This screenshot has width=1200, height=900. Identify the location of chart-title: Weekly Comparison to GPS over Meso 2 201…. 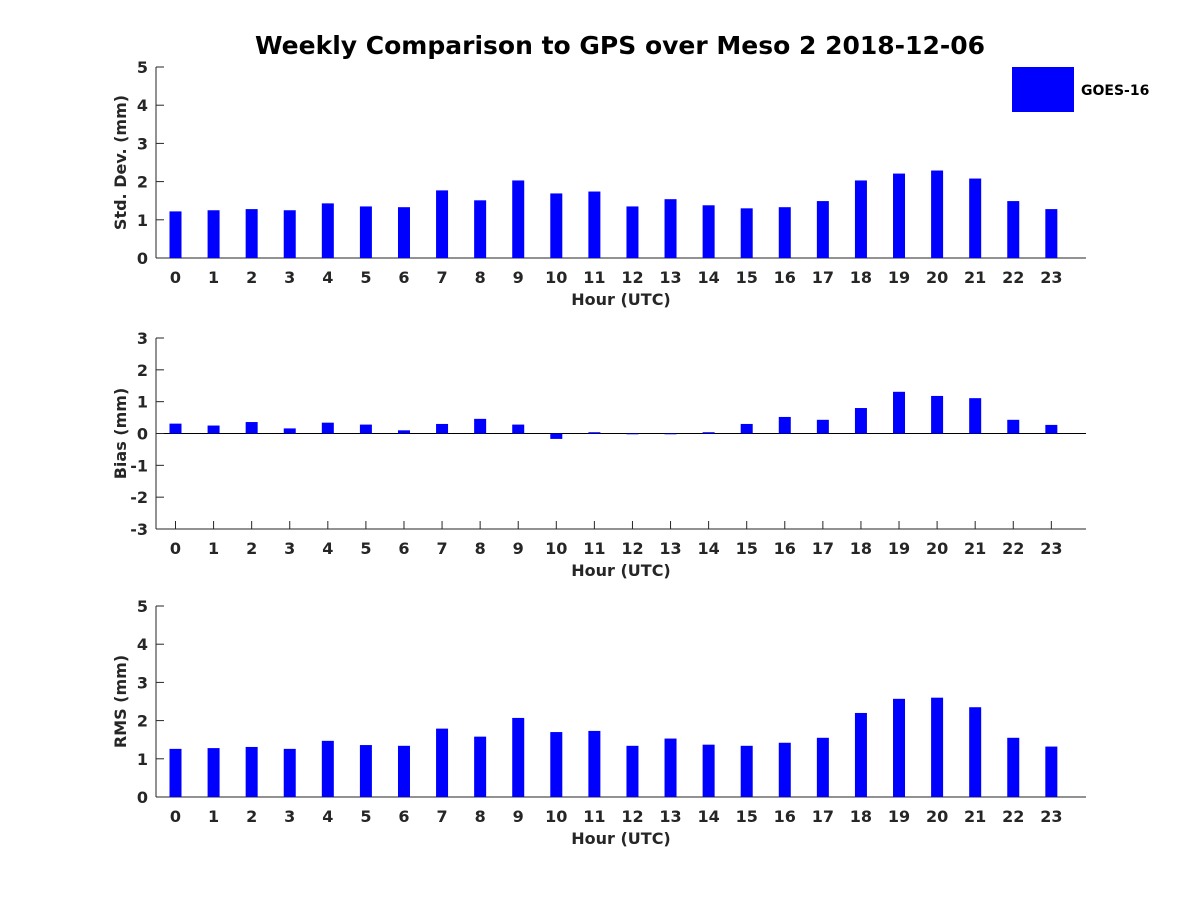
(620, 45).